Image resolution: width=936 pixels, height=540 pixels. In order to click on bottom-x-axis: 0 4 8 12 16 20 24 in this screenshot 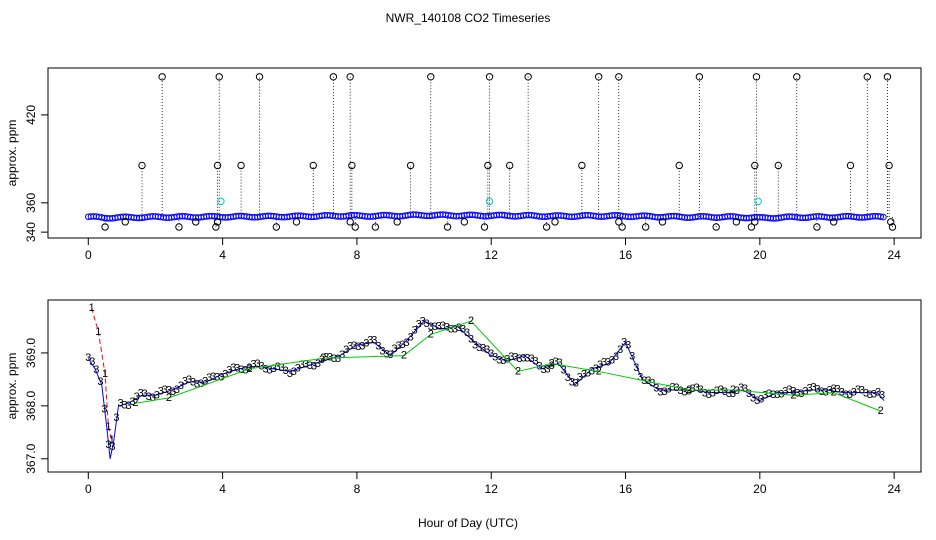, I will do `click(493, 484)`.